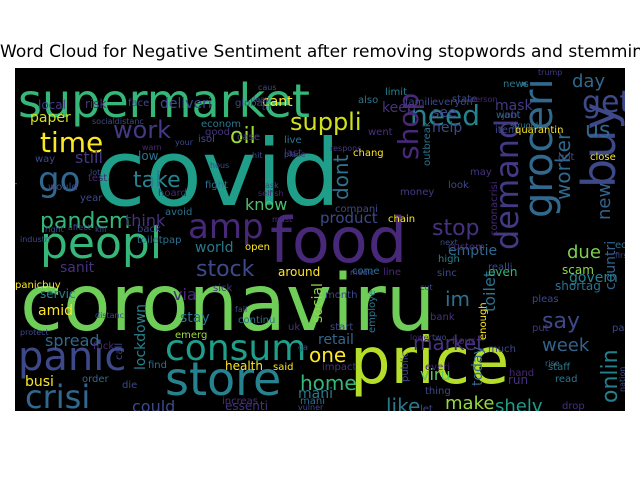  What do you see at coordinates (464, 341) in the screenshot?
I see `word-hour: hour` at bounding box center [464, 341].